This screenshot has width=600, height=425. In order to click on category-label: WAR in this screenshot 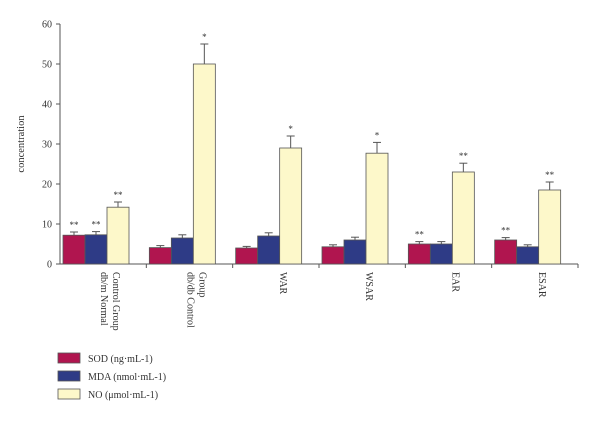, I will do `click(282, 283)`.